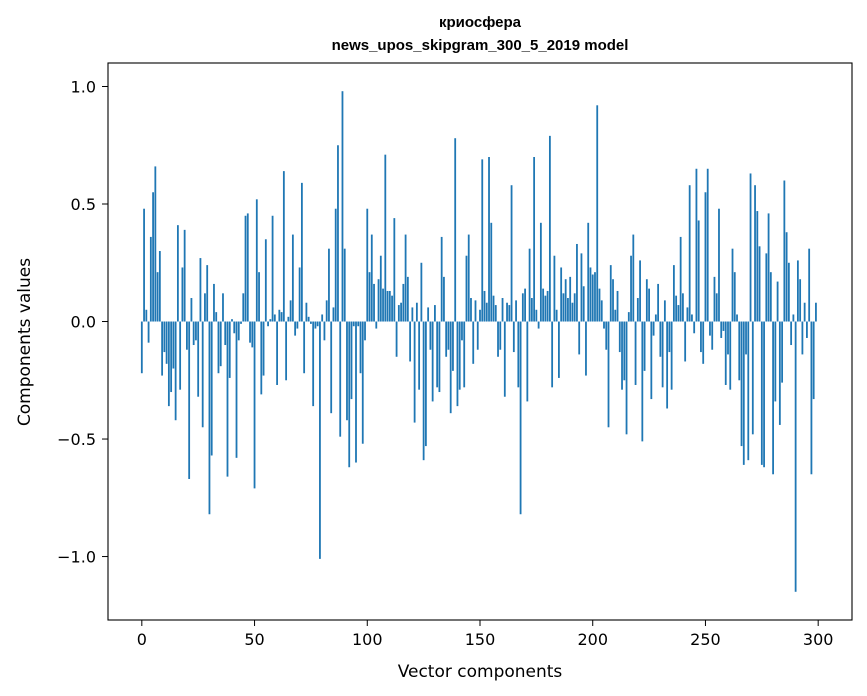  I want to click on x-tick-label: 300, so click(818, 639).